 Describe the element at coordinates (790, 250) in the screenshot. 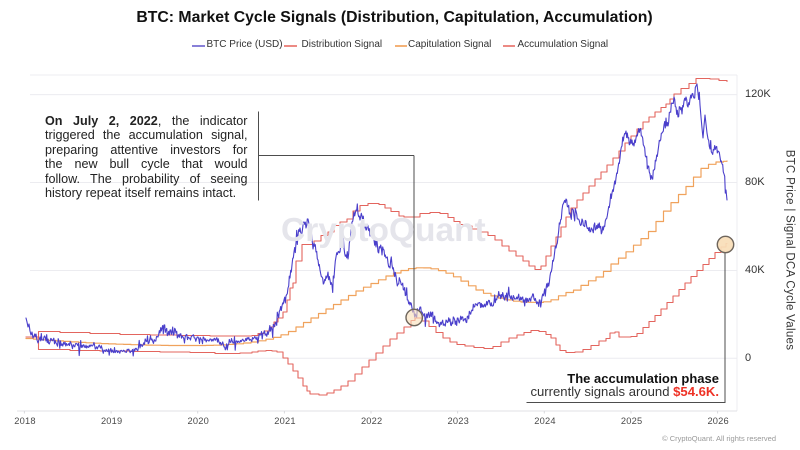

I see `svg-text:BTC Price | Signal DCA Cycle V: BTC Price | Signal DCA Cycle Values` at that location.